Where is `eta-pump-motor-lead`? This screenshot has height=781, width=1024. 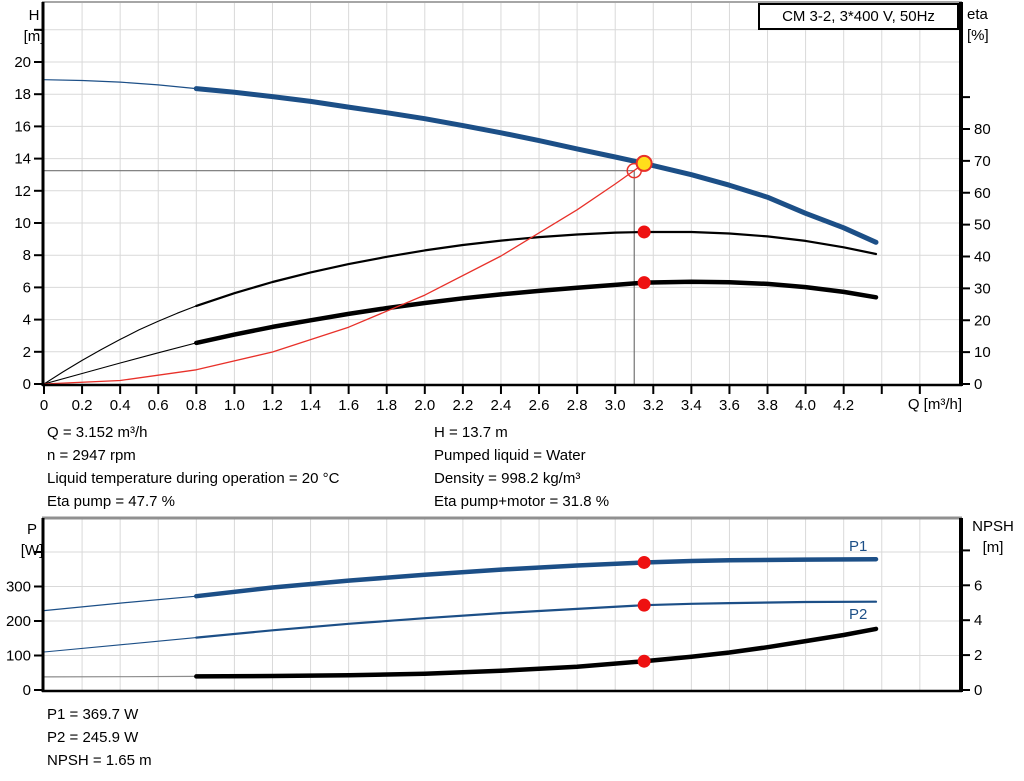 eta-pump-motor-lead is located at coordinates (120, 363).